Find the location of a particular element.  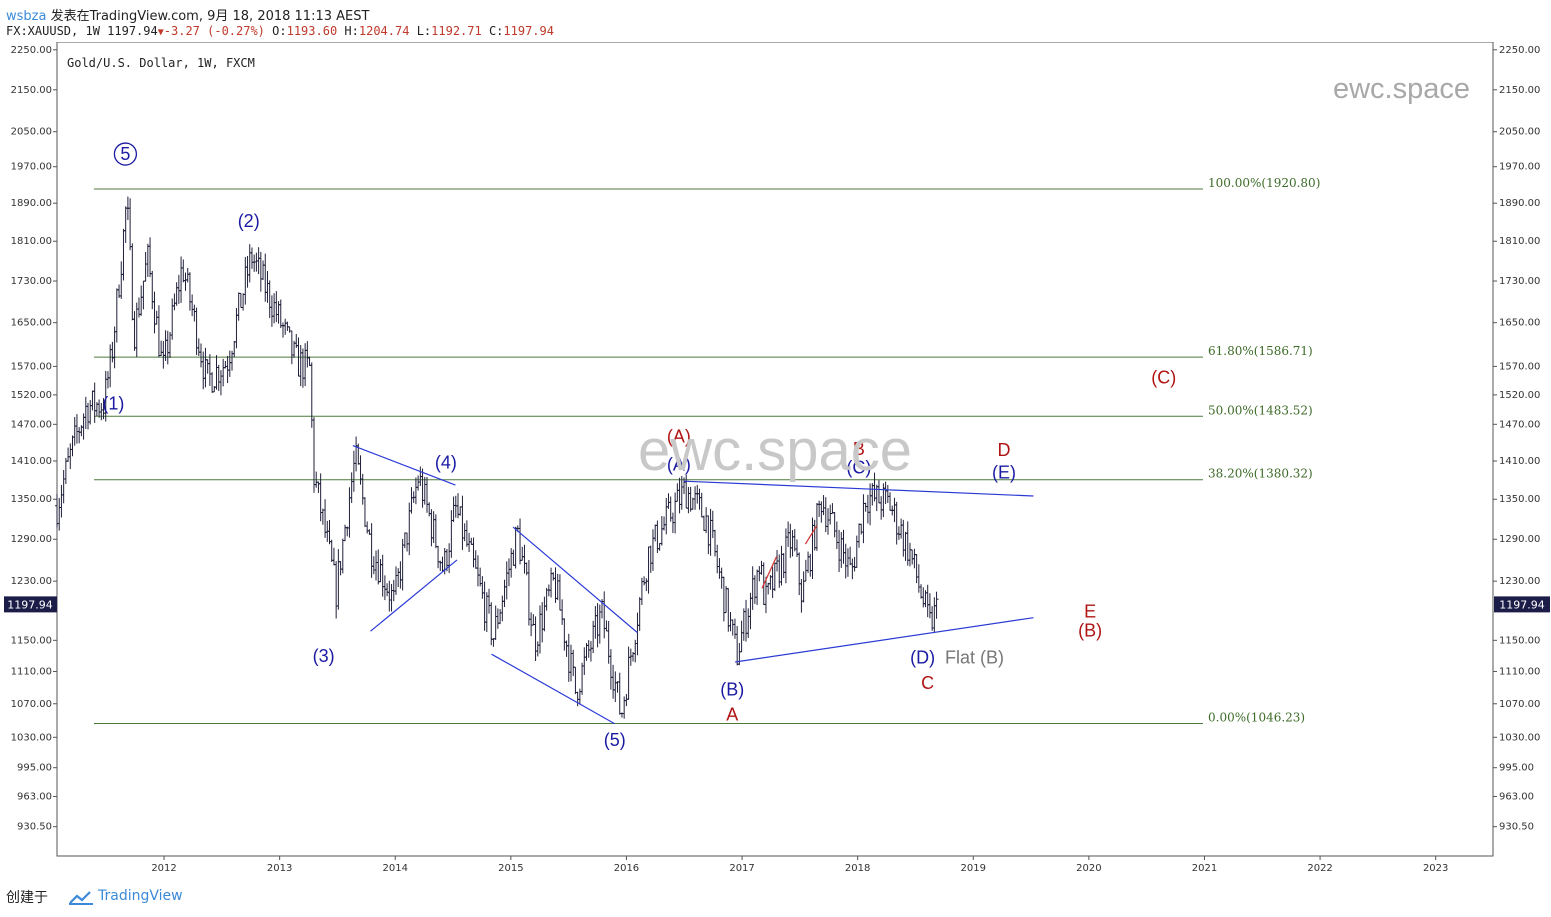

wave-label-circle is located at coordinates (125, 154).